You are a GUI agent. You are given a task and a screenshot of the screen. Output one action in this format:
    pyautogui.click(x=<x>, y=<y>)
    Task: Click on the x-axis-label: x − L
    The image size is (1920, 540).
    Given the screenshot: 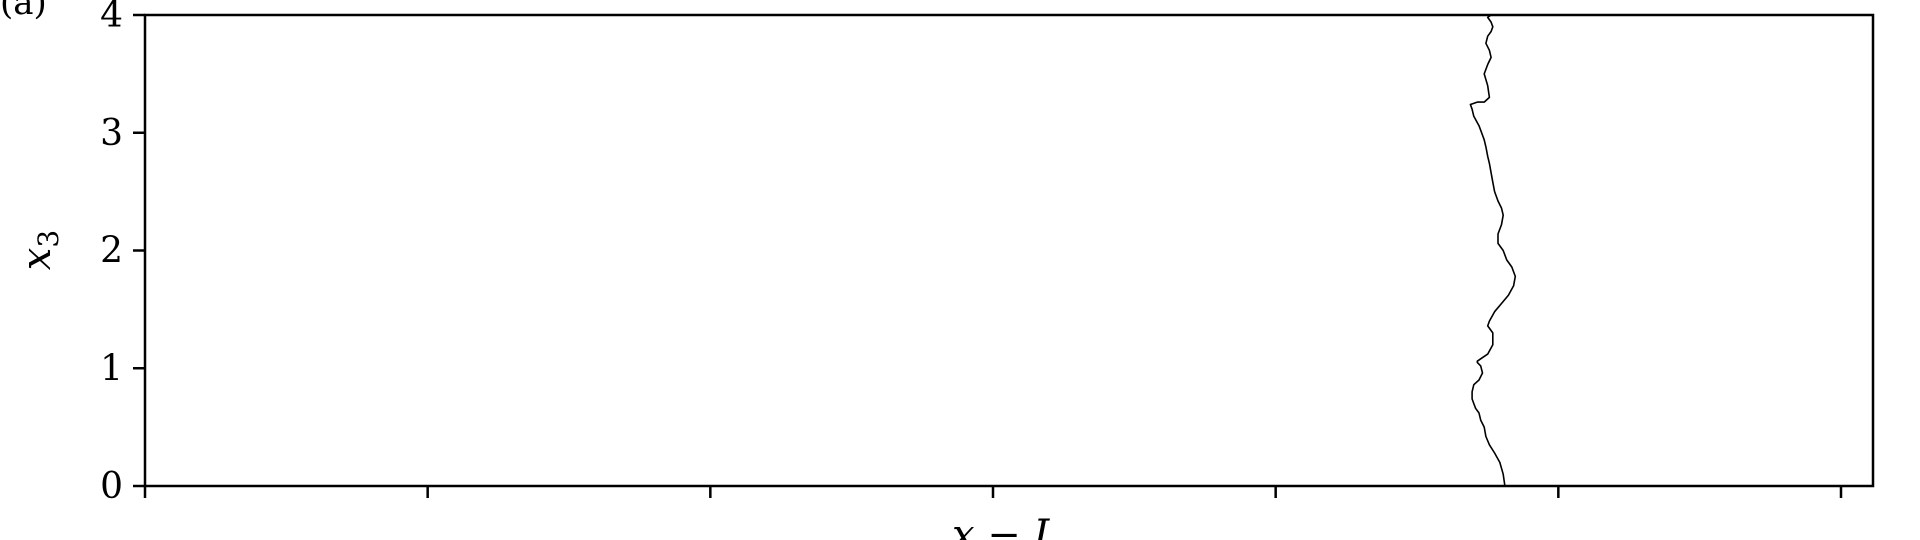 What is the action you would take?
    pyautogui.click(x=1006, y=526)
    